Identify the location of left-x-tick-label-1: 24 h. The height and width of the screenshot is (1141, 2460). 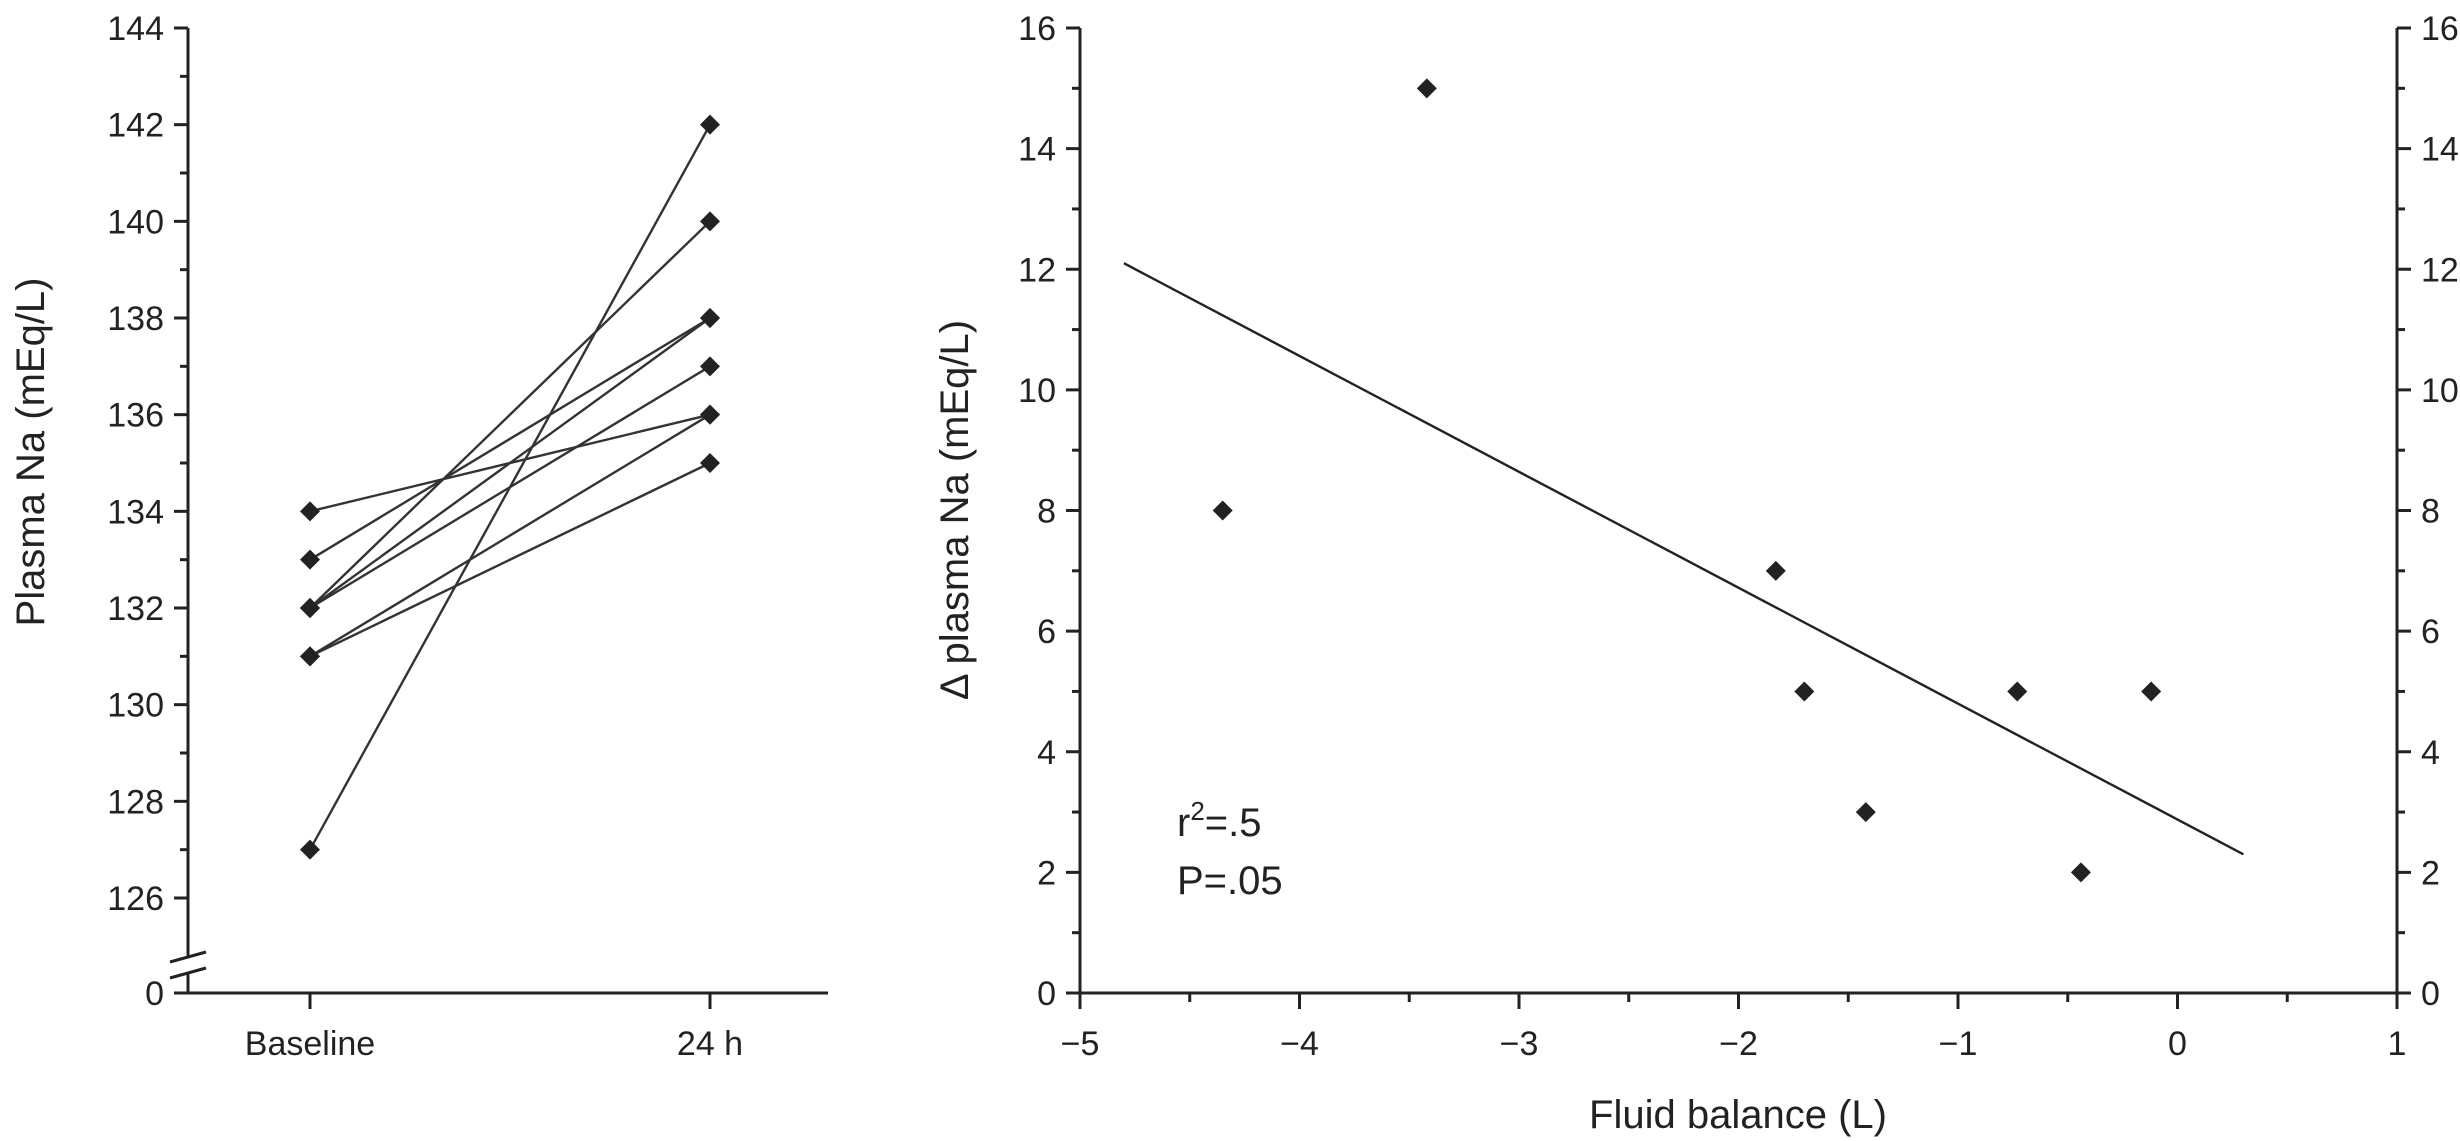
(710, 1044).